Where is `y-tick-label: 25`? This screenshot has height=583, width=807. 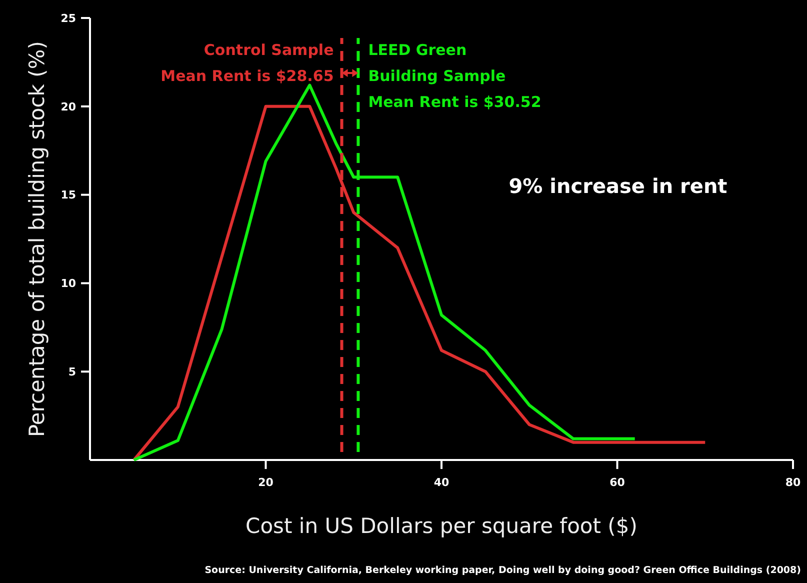 y-tick-label: 25 is located at coordinates (68, 18).